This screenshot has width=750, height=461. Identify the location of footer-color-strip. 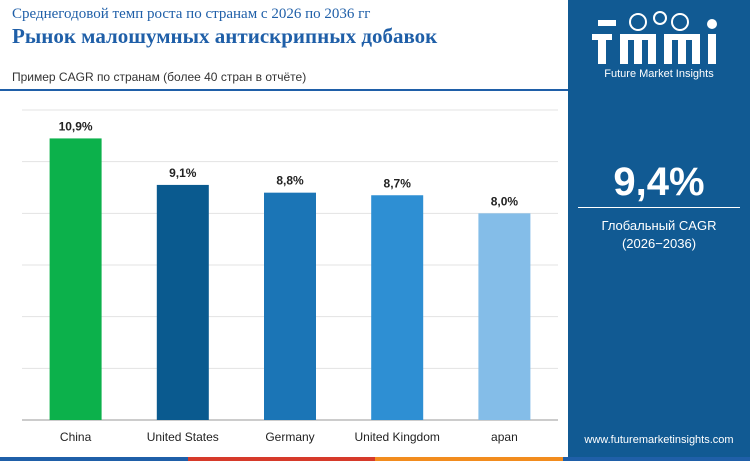
(375, 459).